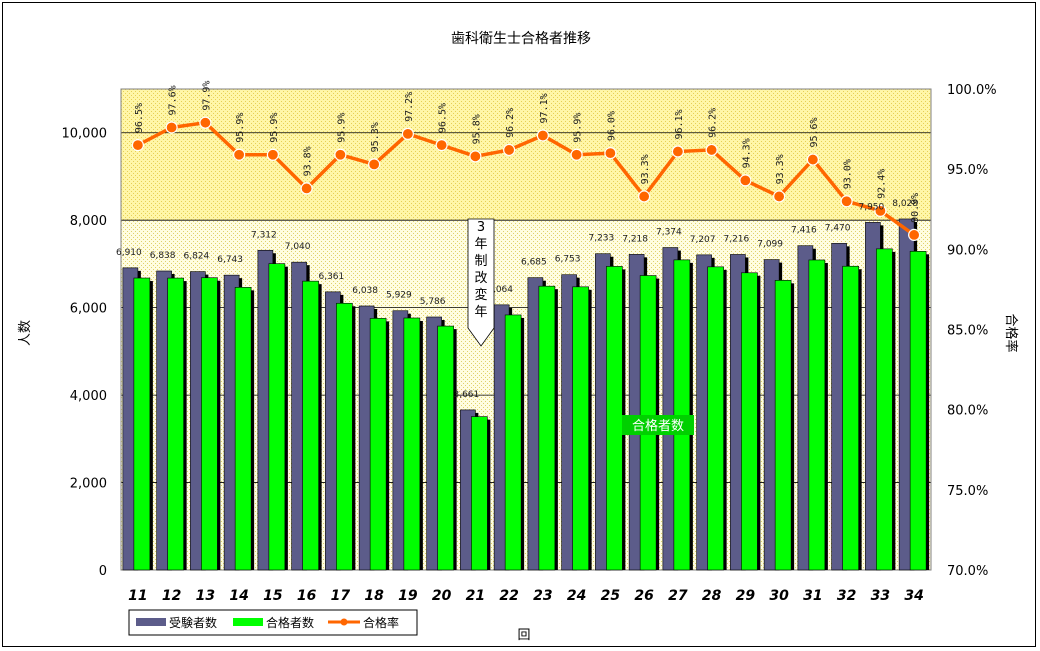 The height and width of the screenshot is (651, 1040). What do you see at coordinates (526, 179) in the screenshot?
I see `rate-line` at bounding box center [526, 179].